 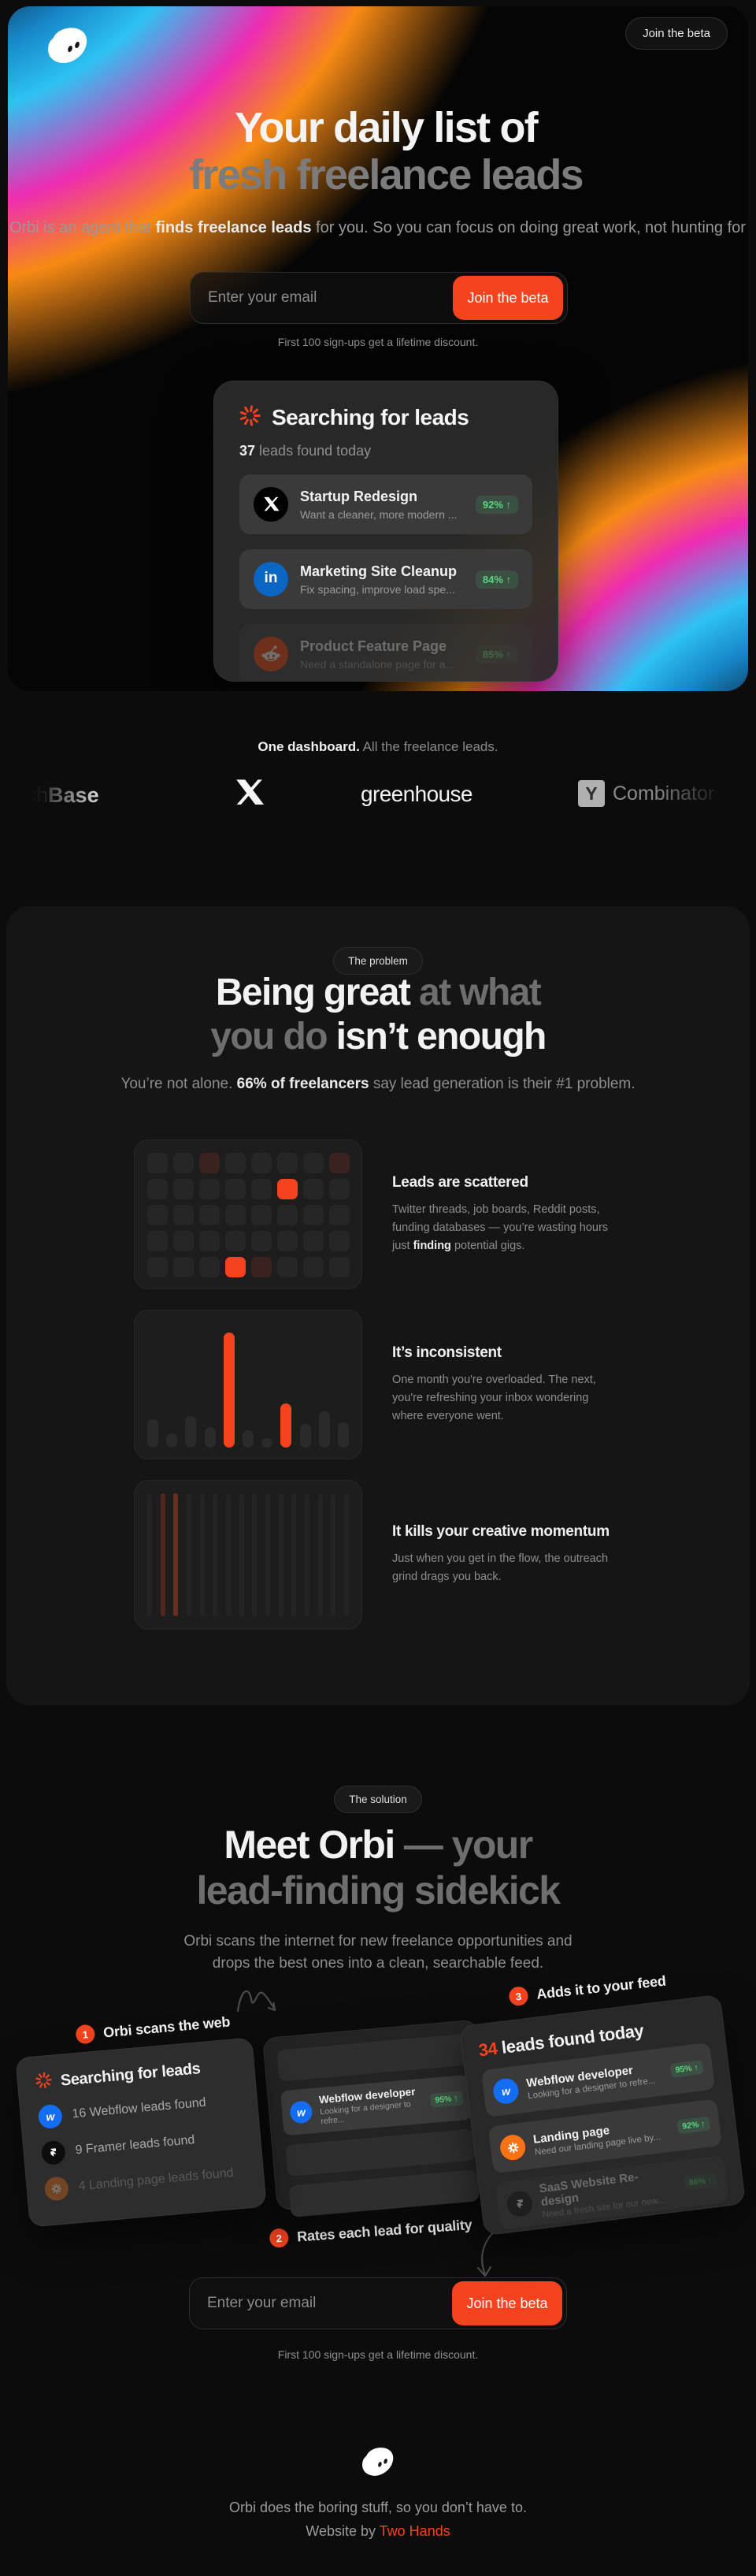 What do you see at coordinates (378, 961) in the screenshot?
I see `problem-badge: The problem` at bounding box center [378, 961].